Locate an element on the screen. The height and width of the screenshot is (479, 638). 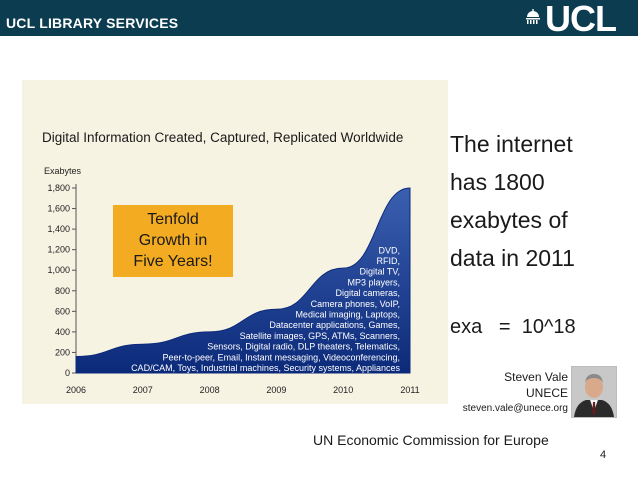
exa-value: 10^18 is located at coordinates (548, 327).